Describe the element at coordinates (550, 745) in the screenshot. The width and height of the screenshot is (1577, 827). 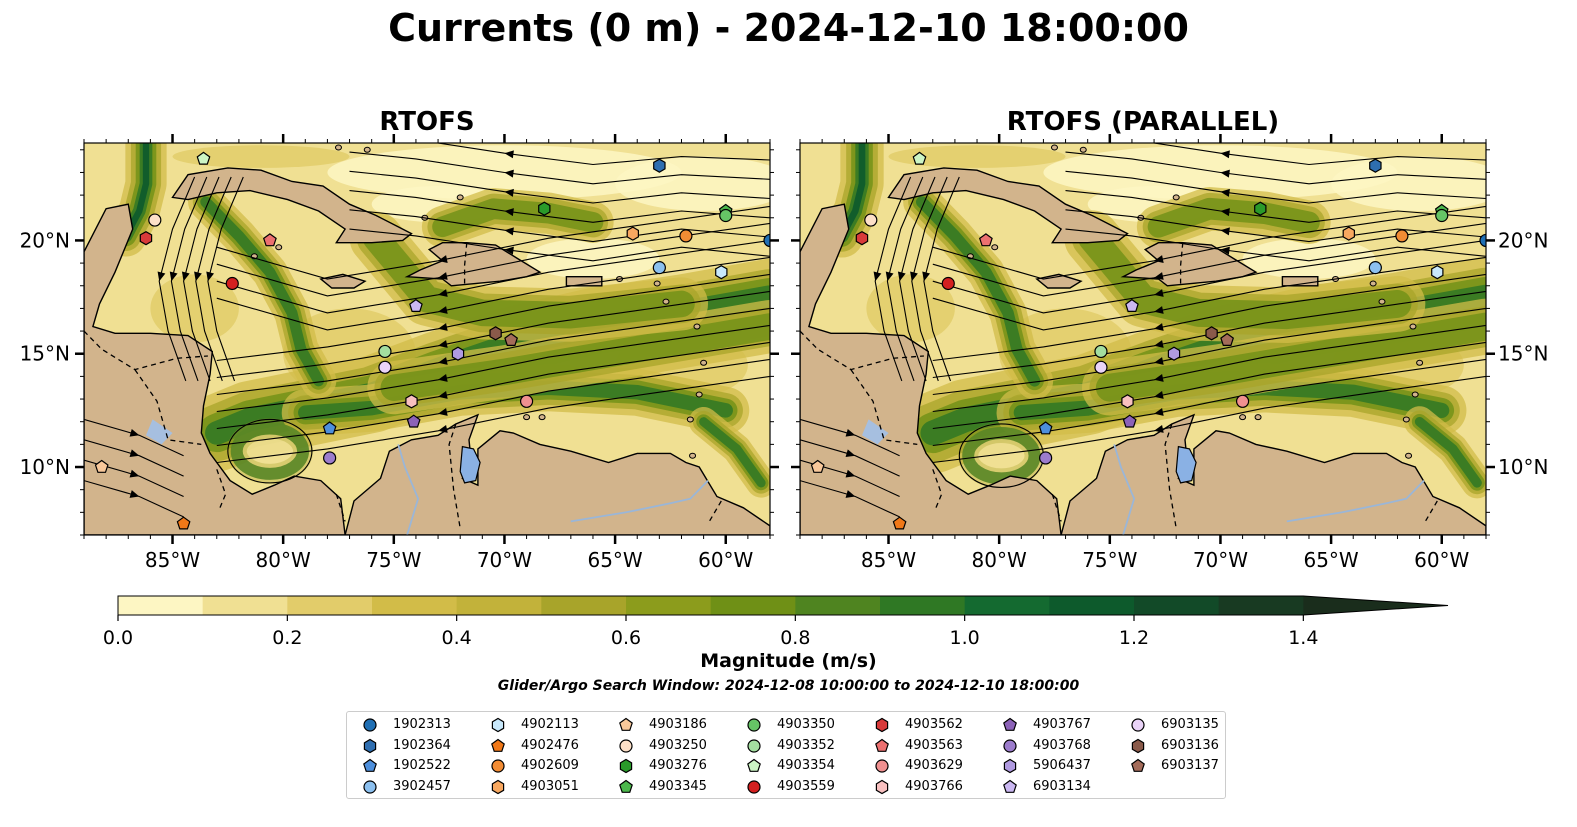
I see `legend-label: 4902476` at that location.